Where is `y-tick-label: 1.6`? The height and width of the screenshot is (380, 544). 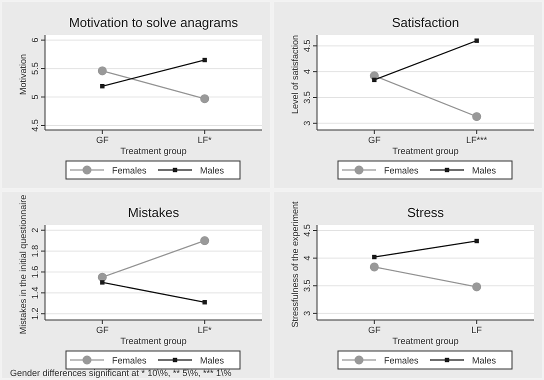
y-tick-label: 1.6 is located at coordinates (35, 272).